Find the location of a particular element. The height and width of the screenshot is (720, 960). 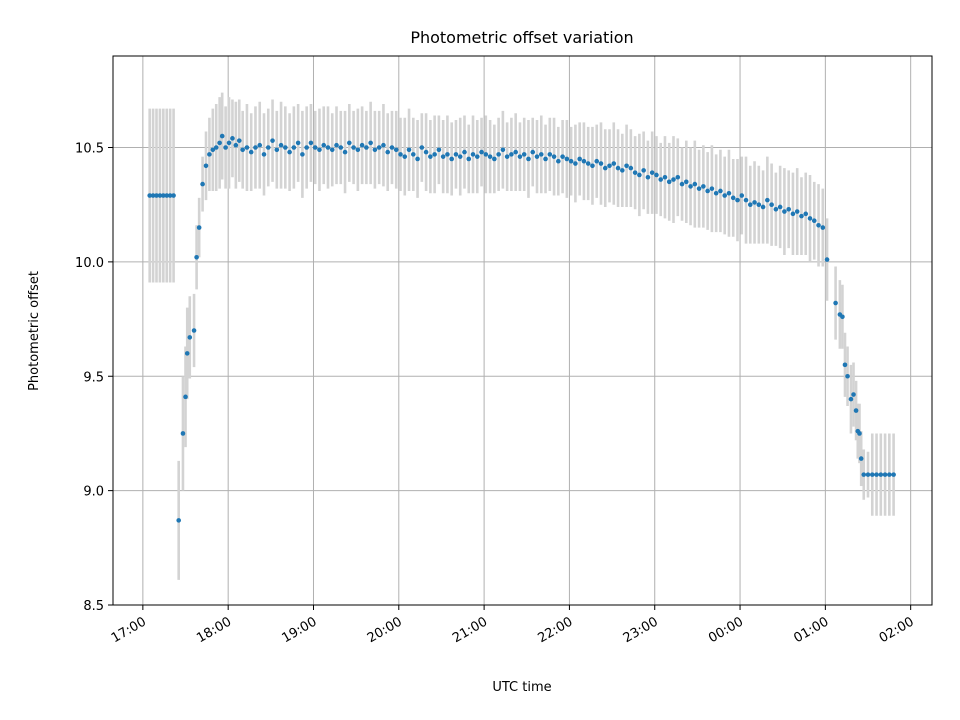

y-tick-label: 8.5 is located at coordinates (93, 606).